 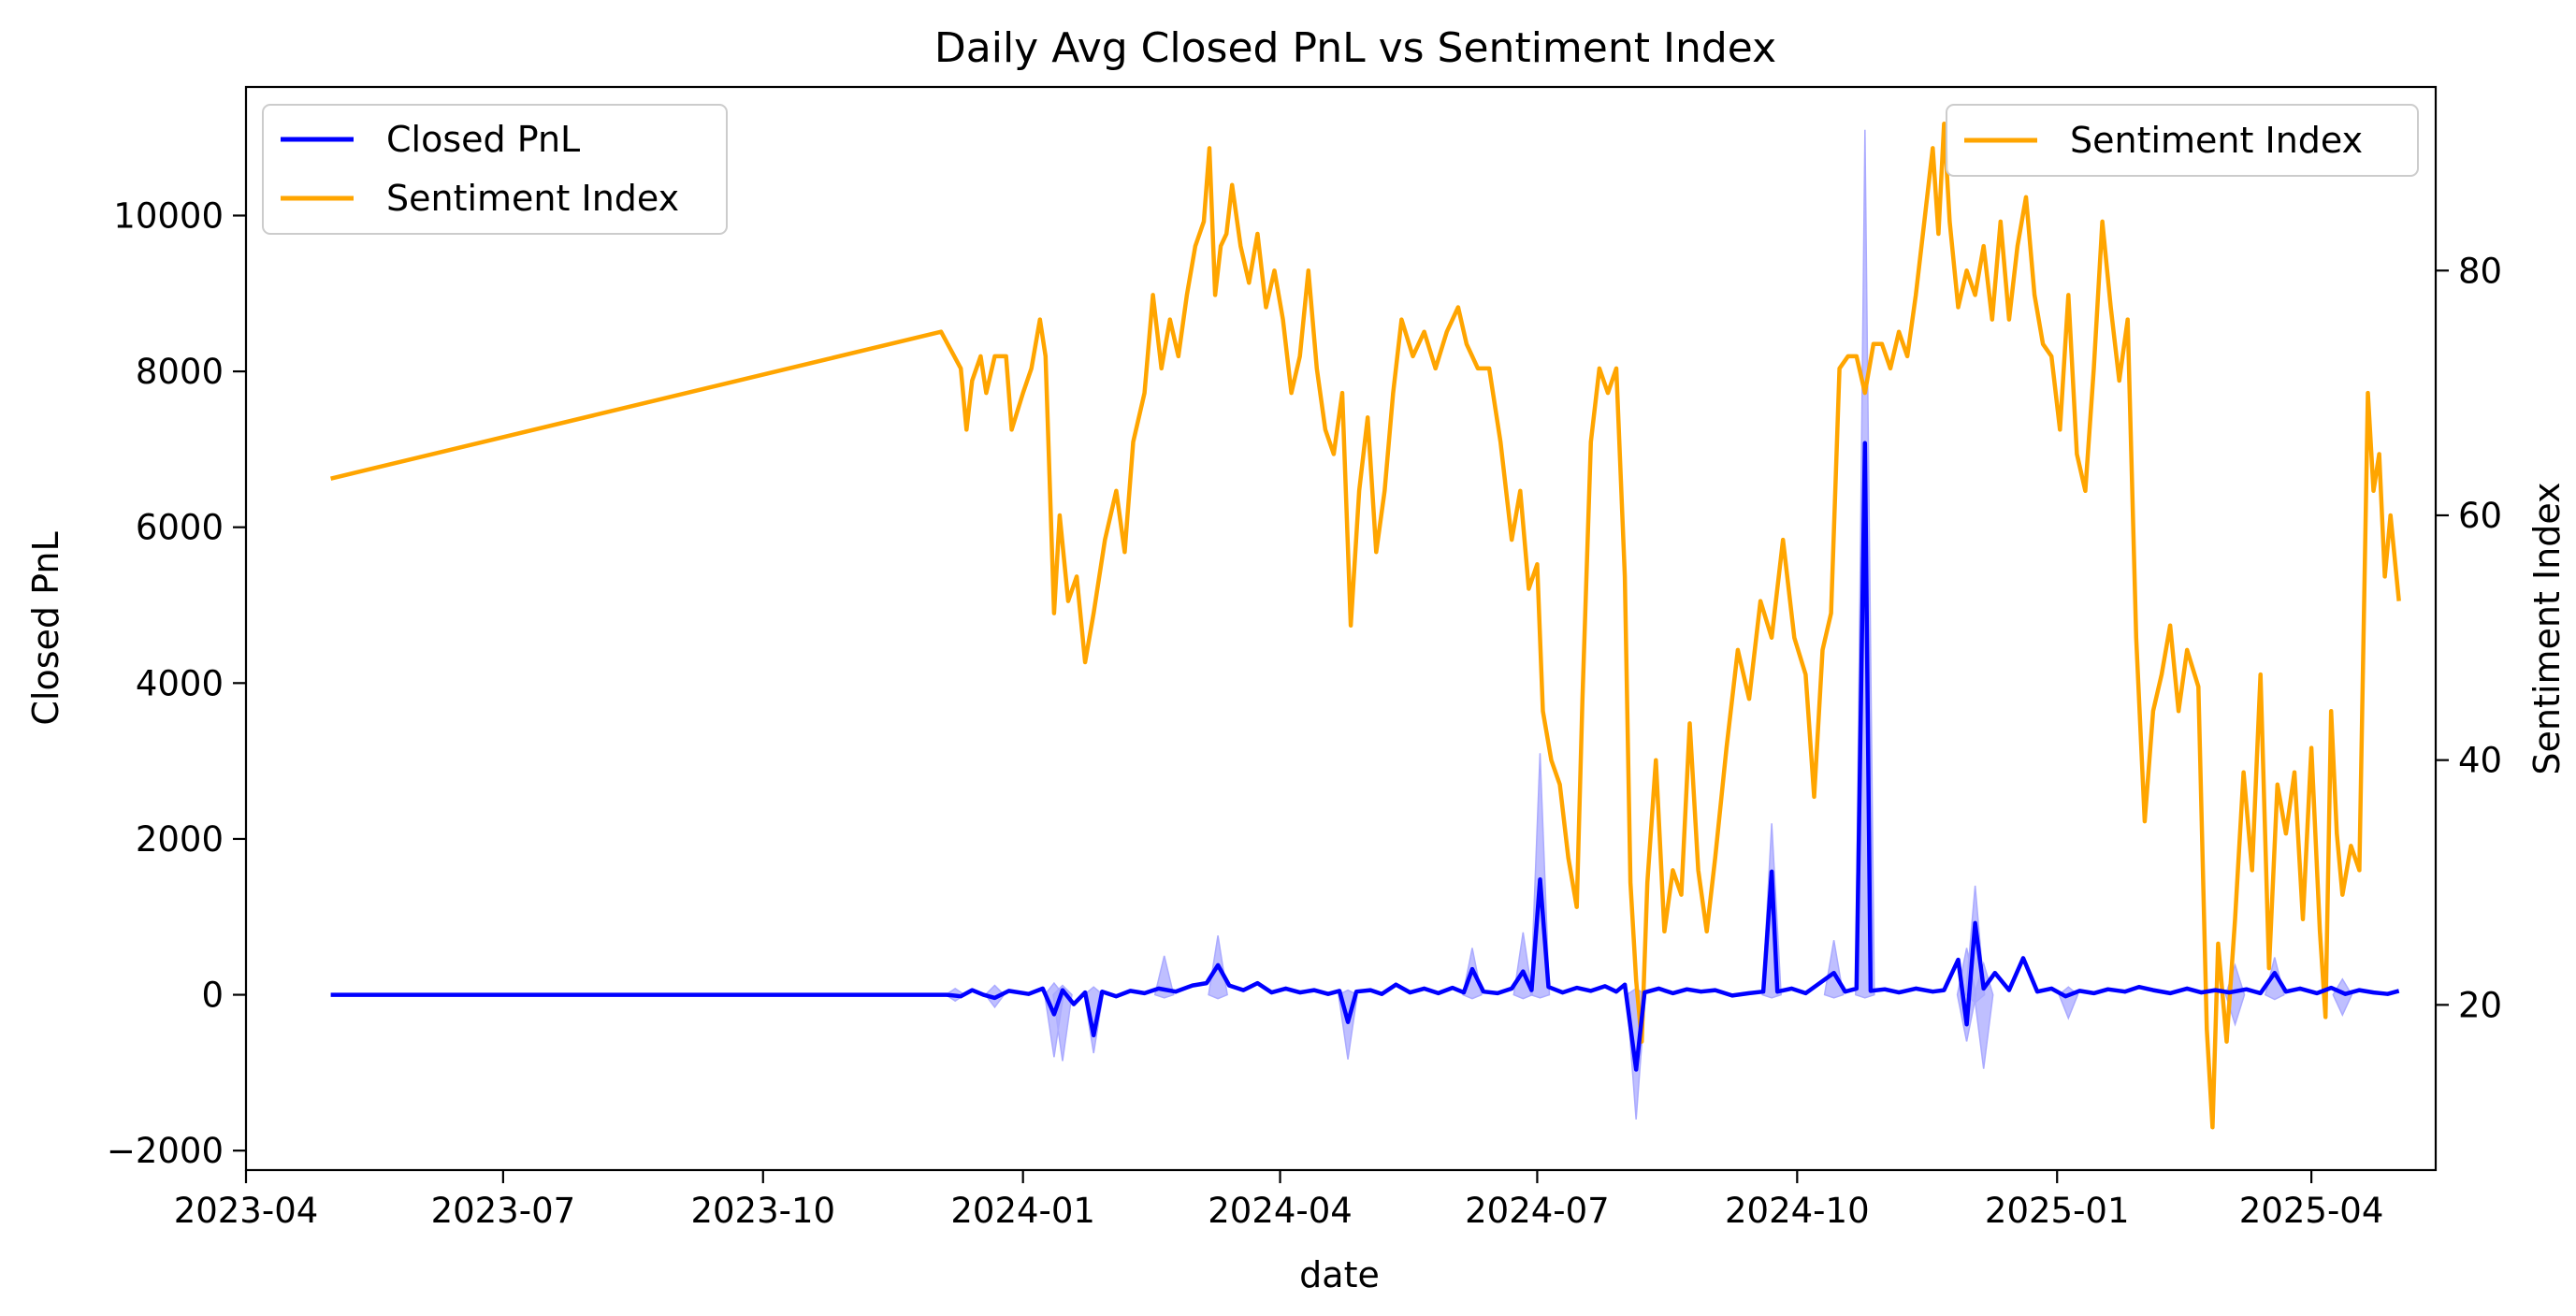 I want to click on y-right-tick-label: 80, so click(x=2480, y=271).